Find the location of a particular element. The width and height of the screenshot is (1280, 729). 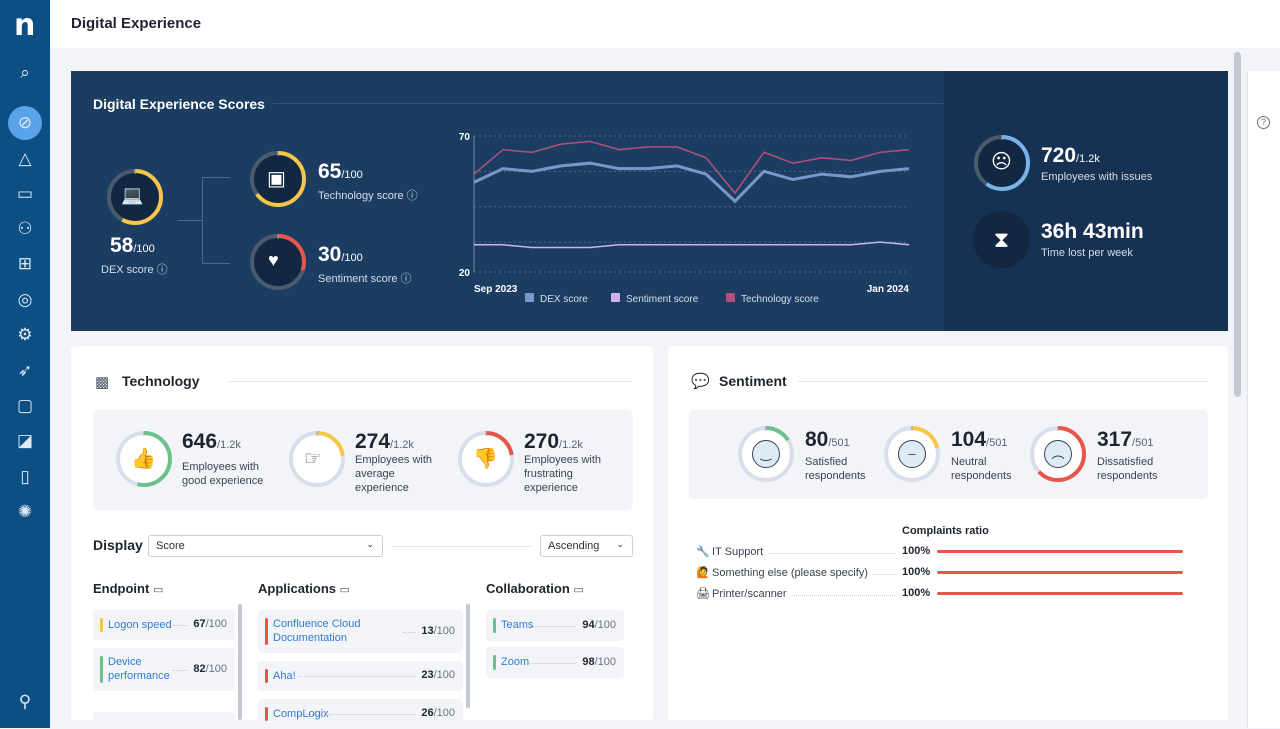

user-icon: ⚲ is located at coordinates (25, 702).